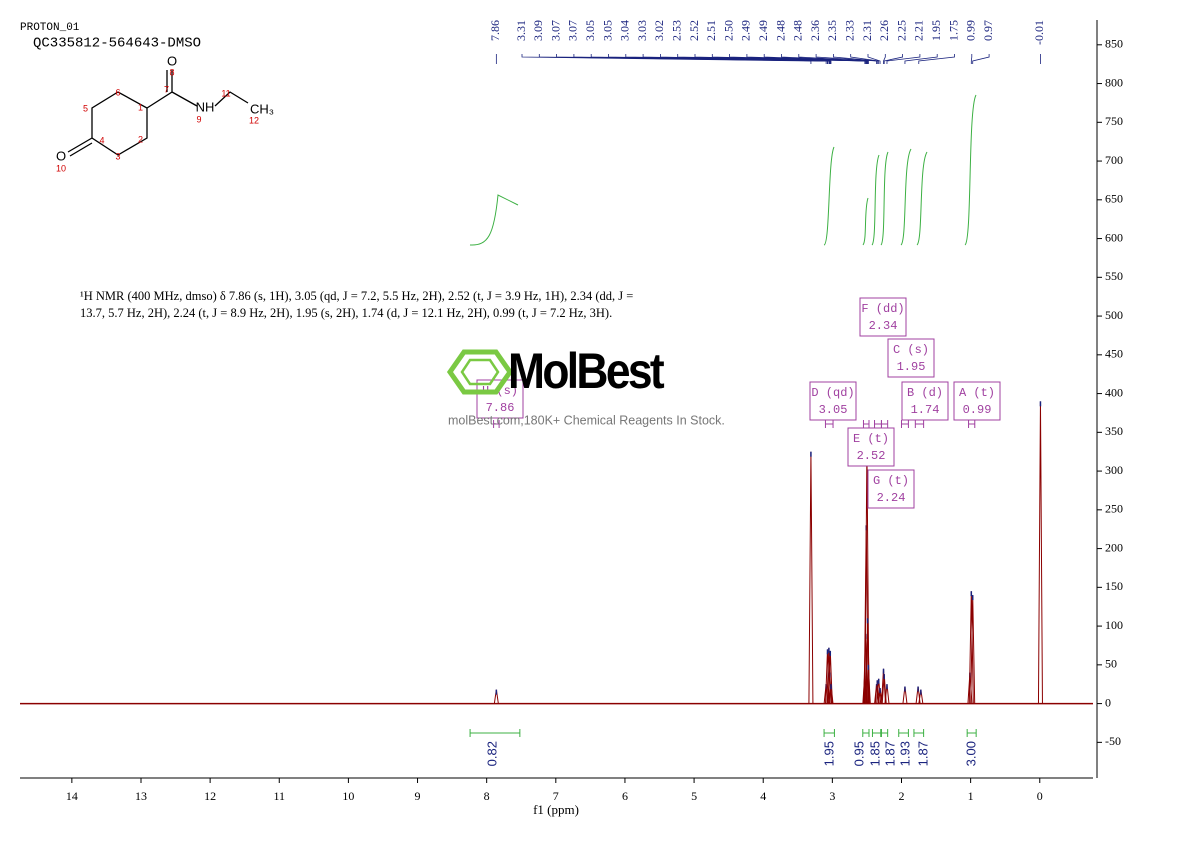  I want to click on peak-label: 2.36, so click(815, 30).